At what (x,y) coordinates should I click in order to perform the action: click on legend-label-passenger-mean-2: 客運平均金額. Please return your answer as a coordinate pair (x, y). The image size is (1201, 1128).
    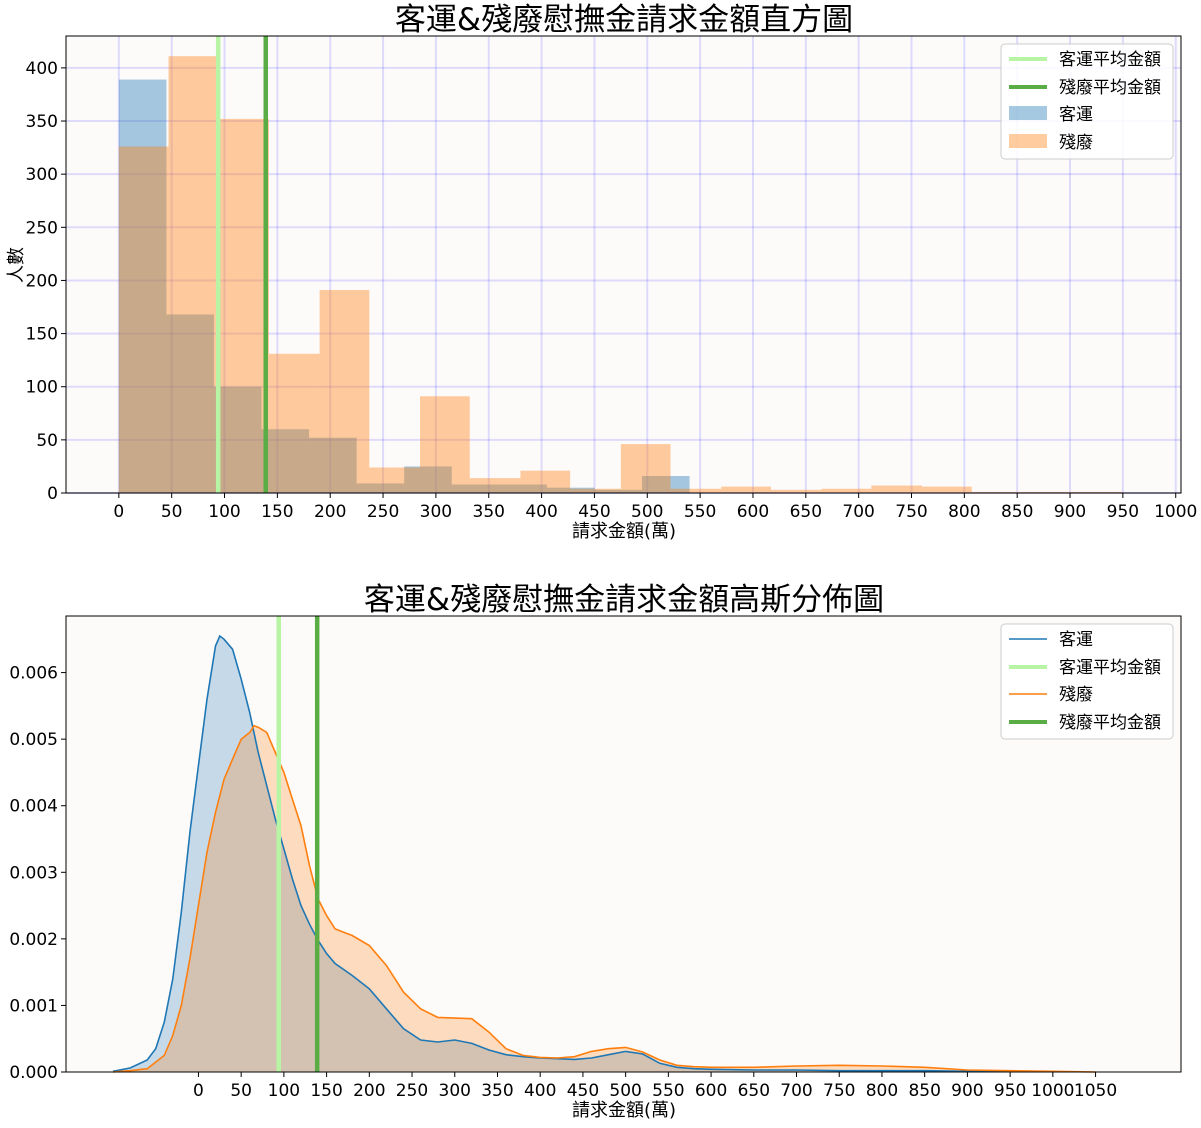
    Looking at the image, I should click on (1110, 668).